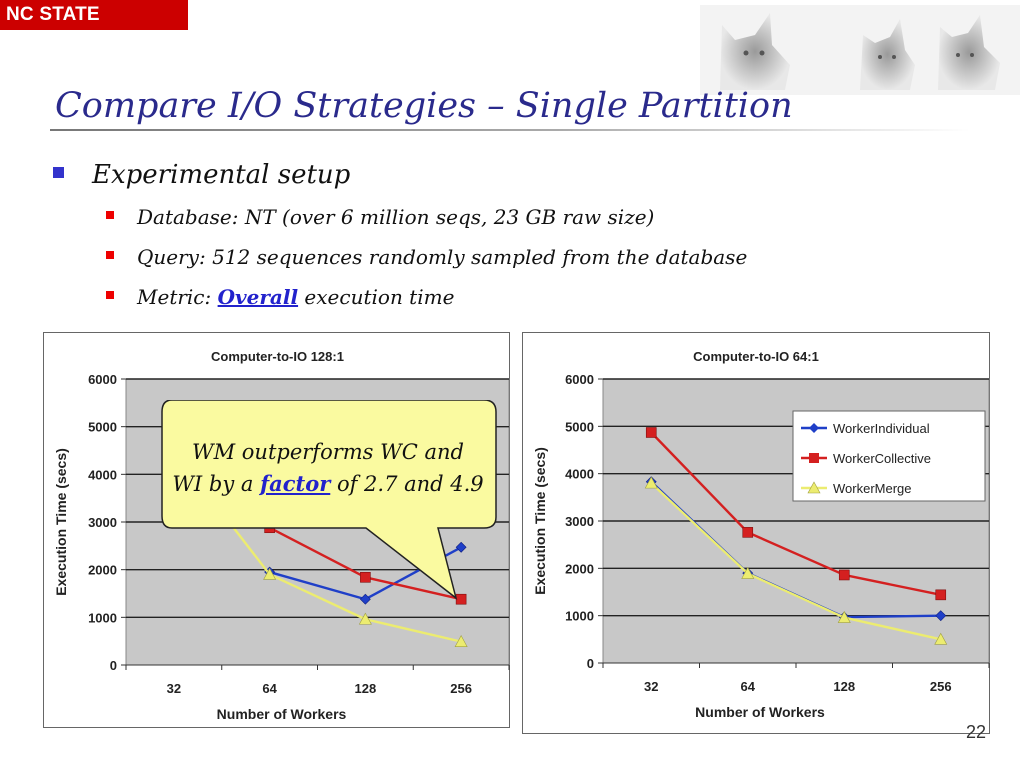 This screenshot has height=768, width=1024. Describe the element at coordinates (277, 356) in the screenshot. I see `chart-title: Computer-to-IO 128:1` at that location.